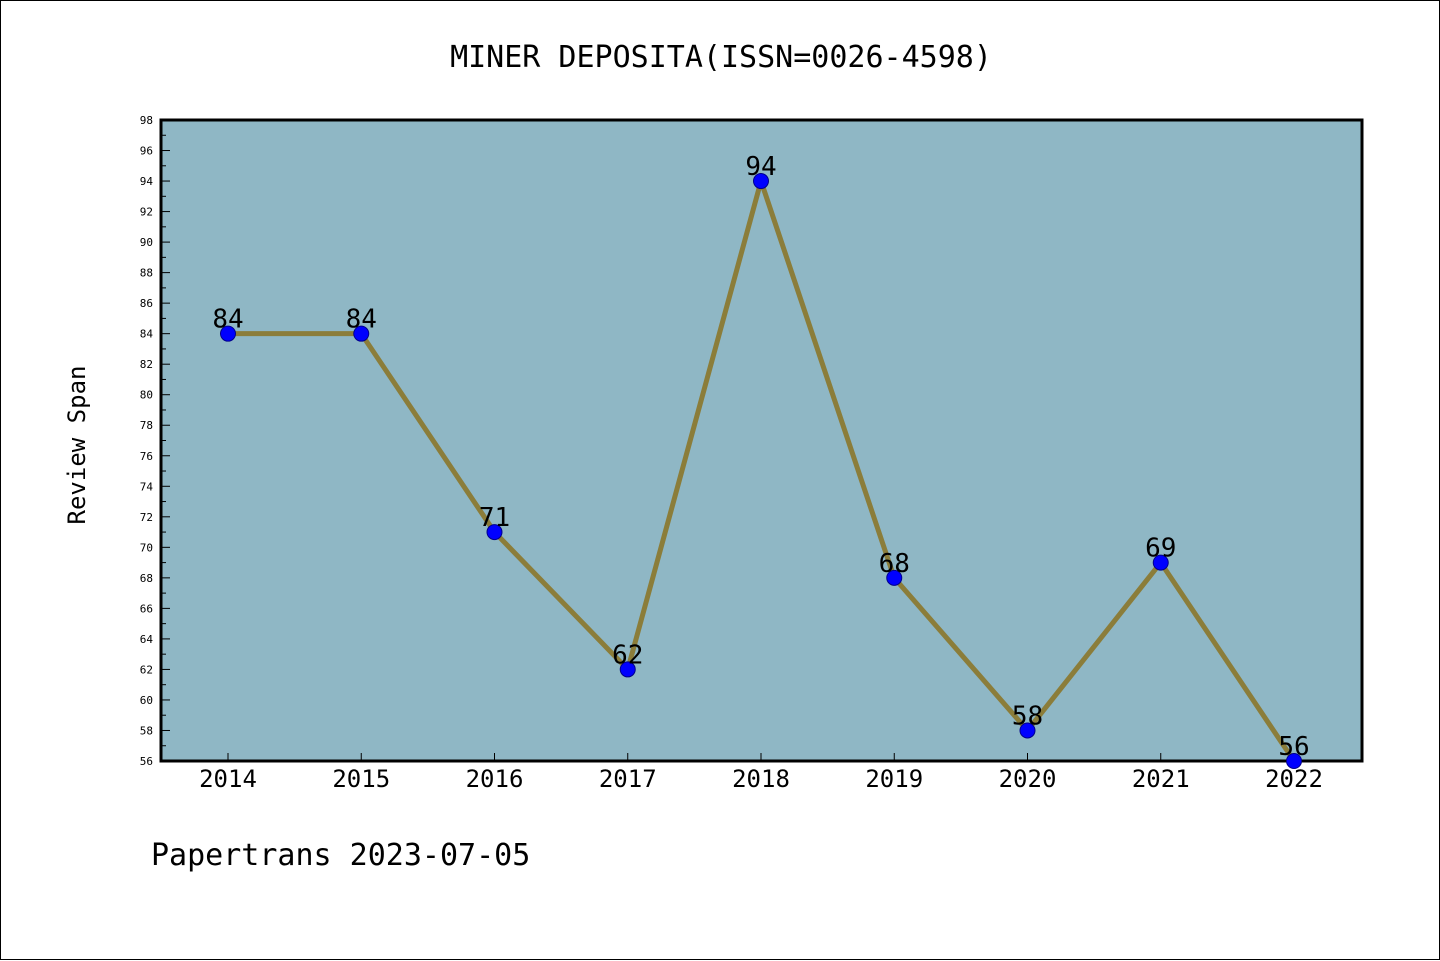 This screenshot has height=961, width=1440. Describe the element at coordinates (146, 700) in the screenshot. I see `y-tick-label: 60` at that location.